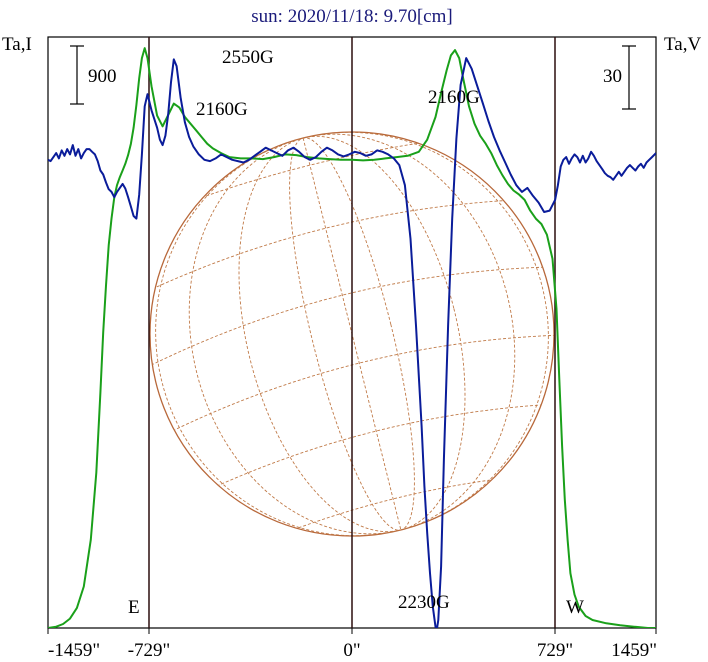 The image size is (708, 662). What do you see at coordinates (74, 650) in the screenshot?
I see `x-tick-label: -1459"` at bounding box center [74, 650].